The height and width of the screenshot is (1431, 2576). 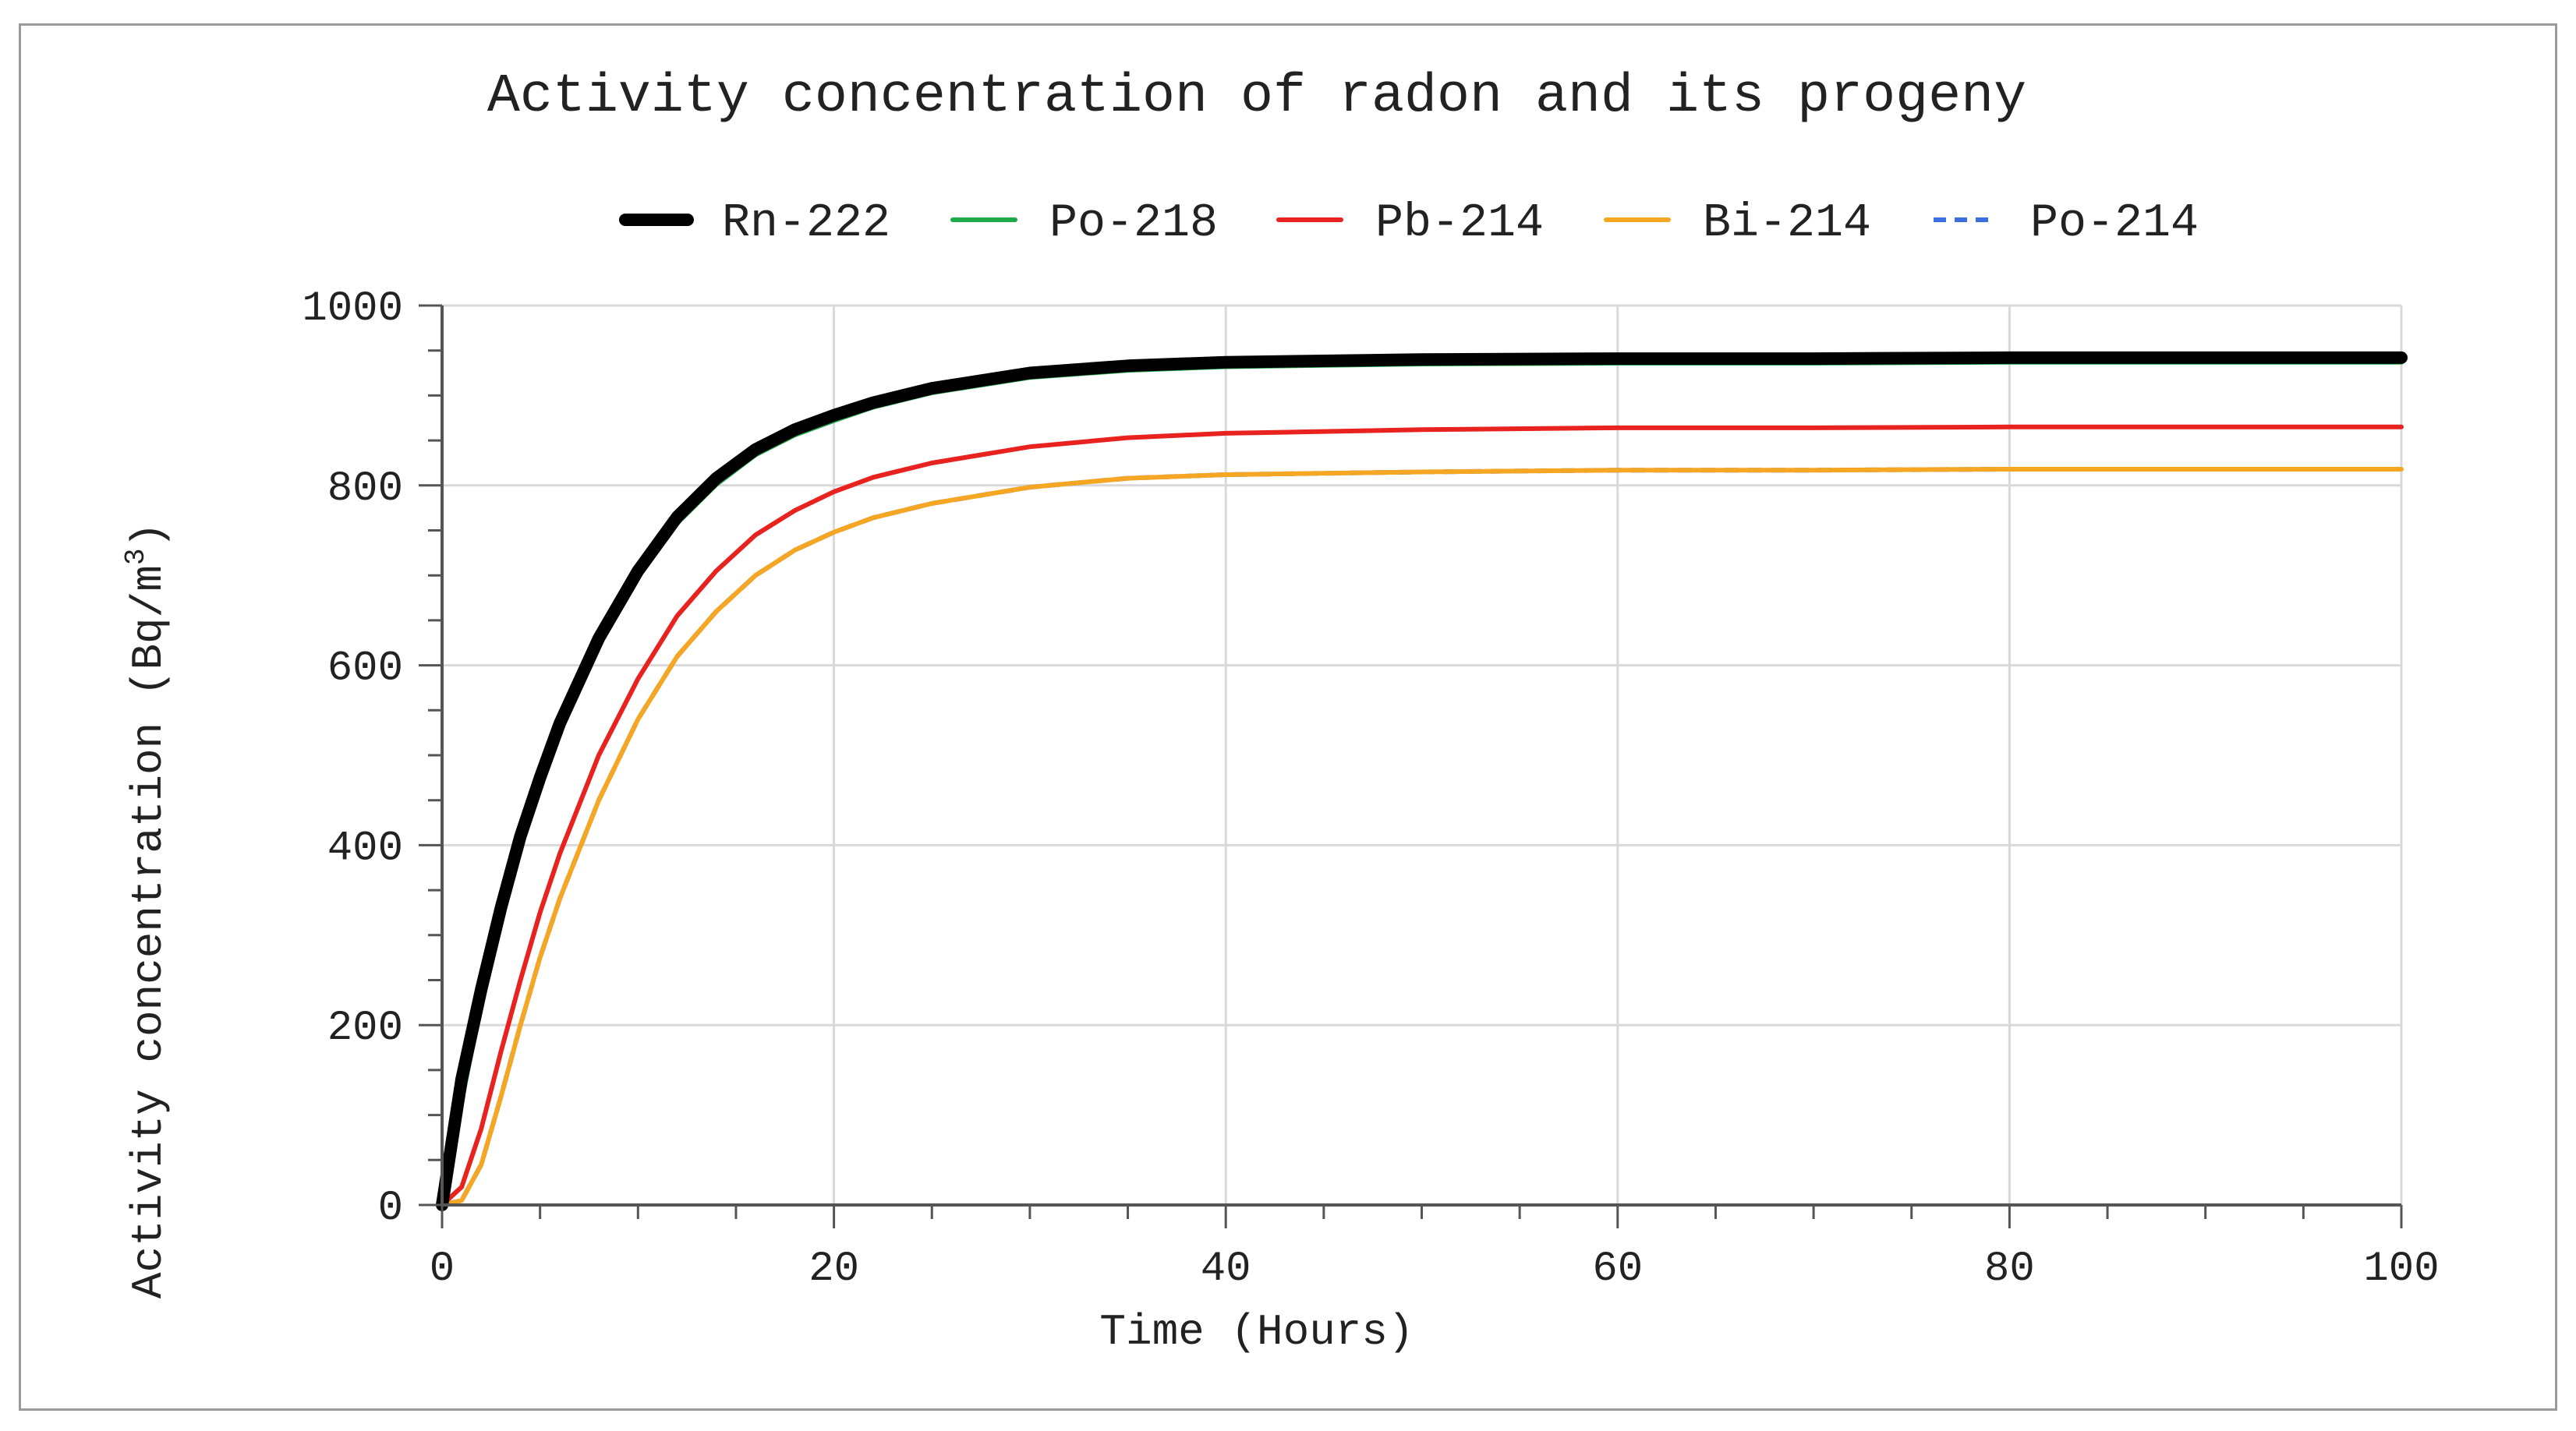 I want to click on y-tick-label-4: 800, so click(x=365, y=489).